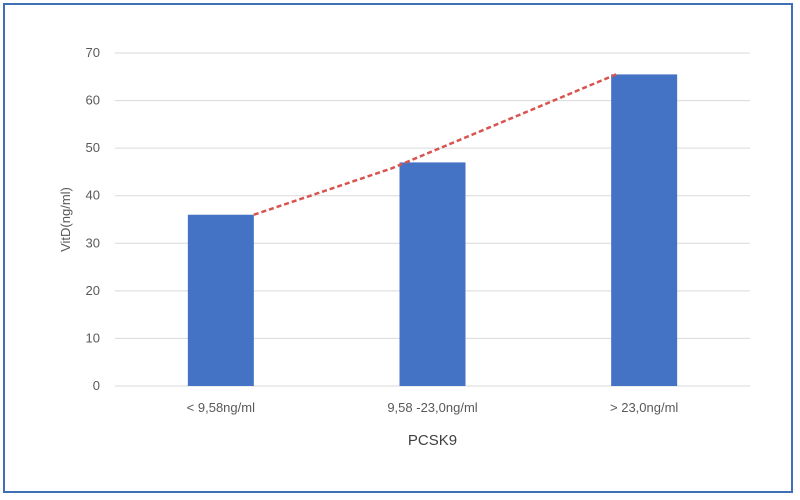  Describe the element at coordinates (93, 242) in the screenshot. I see `y-tick-label: 30` at that location.